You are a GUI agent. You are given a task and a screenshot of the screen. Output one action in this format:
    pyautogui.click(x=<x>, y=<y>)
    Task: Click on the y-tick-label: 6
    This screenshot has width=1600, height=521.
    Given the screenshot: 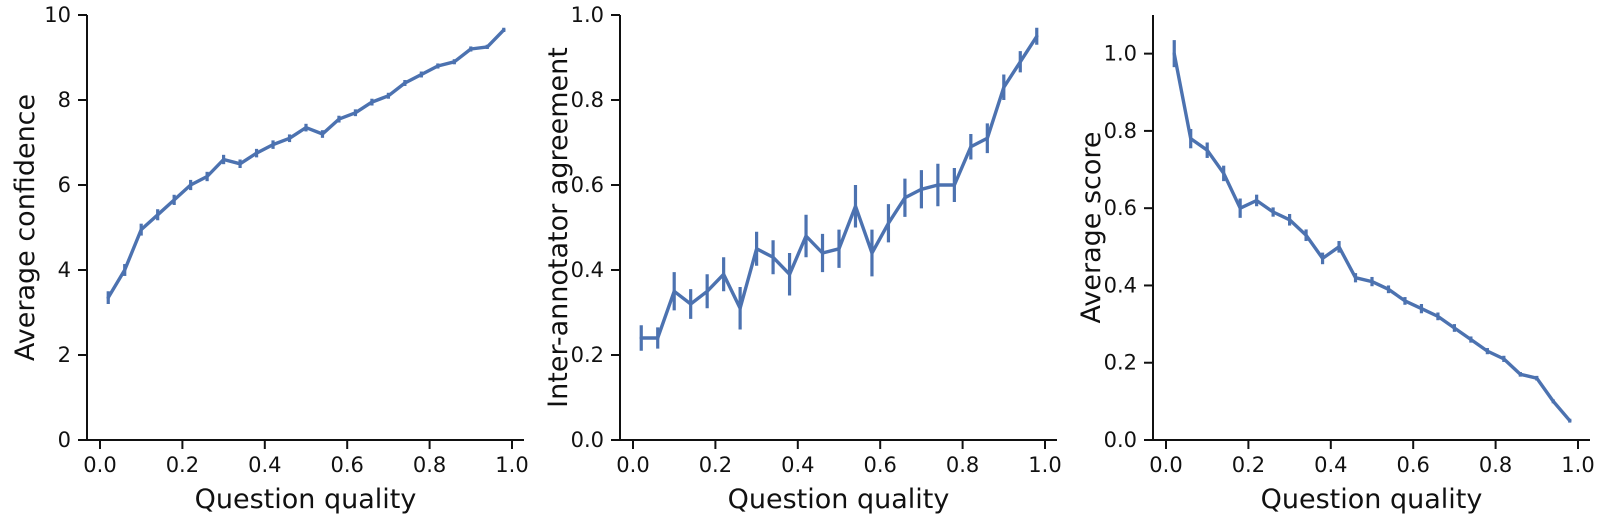 What is the action you would take?
    pyautogui.click(x=64, y=185)
    